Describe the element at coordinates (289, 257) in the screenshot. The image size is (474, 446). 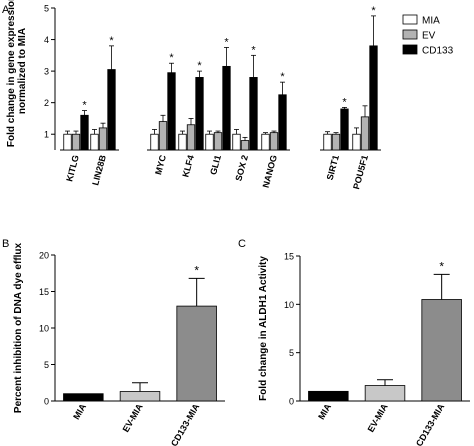
I see `y-tick-label-c: 15` at that location.